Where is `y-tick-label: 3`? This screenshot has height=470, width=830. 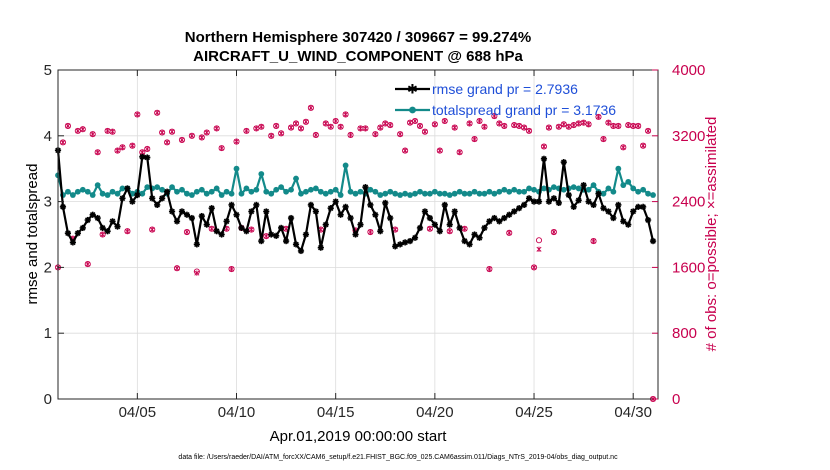
y-tick-label: 3 is located at coordinates (48, 202).